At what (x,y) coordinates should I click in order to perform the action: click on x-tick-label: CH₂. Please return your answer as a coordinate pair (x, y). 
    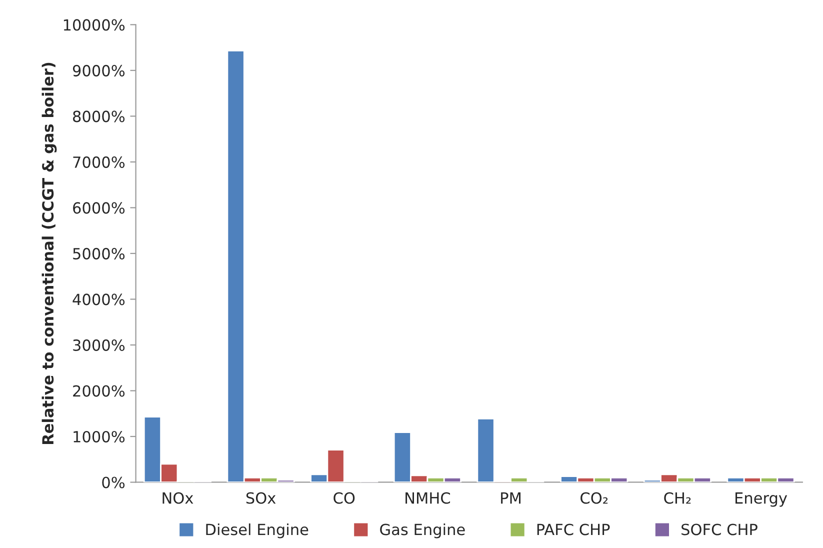
    Looking at the image, I should click on (677, 498).